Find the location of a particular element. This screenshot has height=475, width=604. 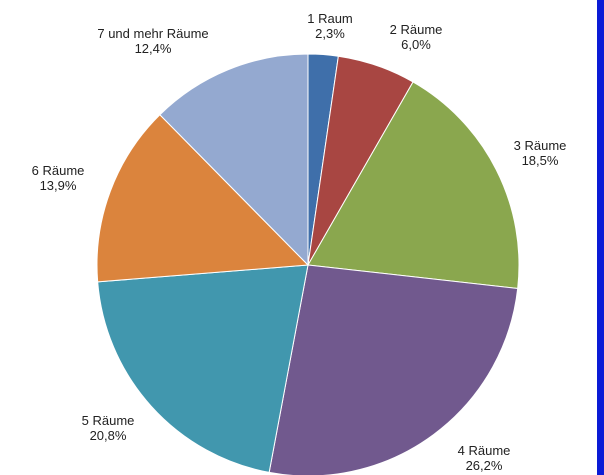

slice-category-text: 3 Räume is located at coordinates (540, 145).